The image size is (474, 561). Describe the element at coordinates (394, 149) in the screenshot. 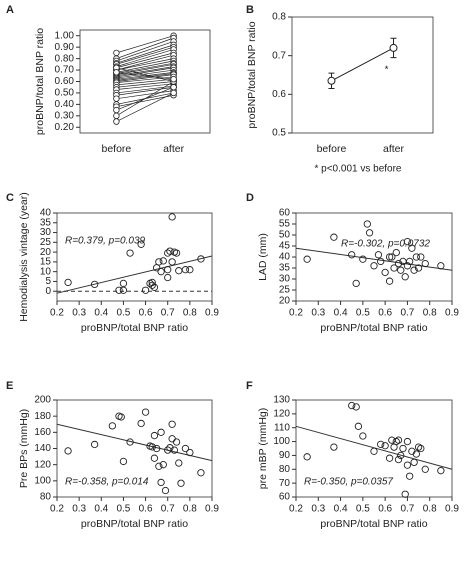

I see `x-tick-label: after` at that location.